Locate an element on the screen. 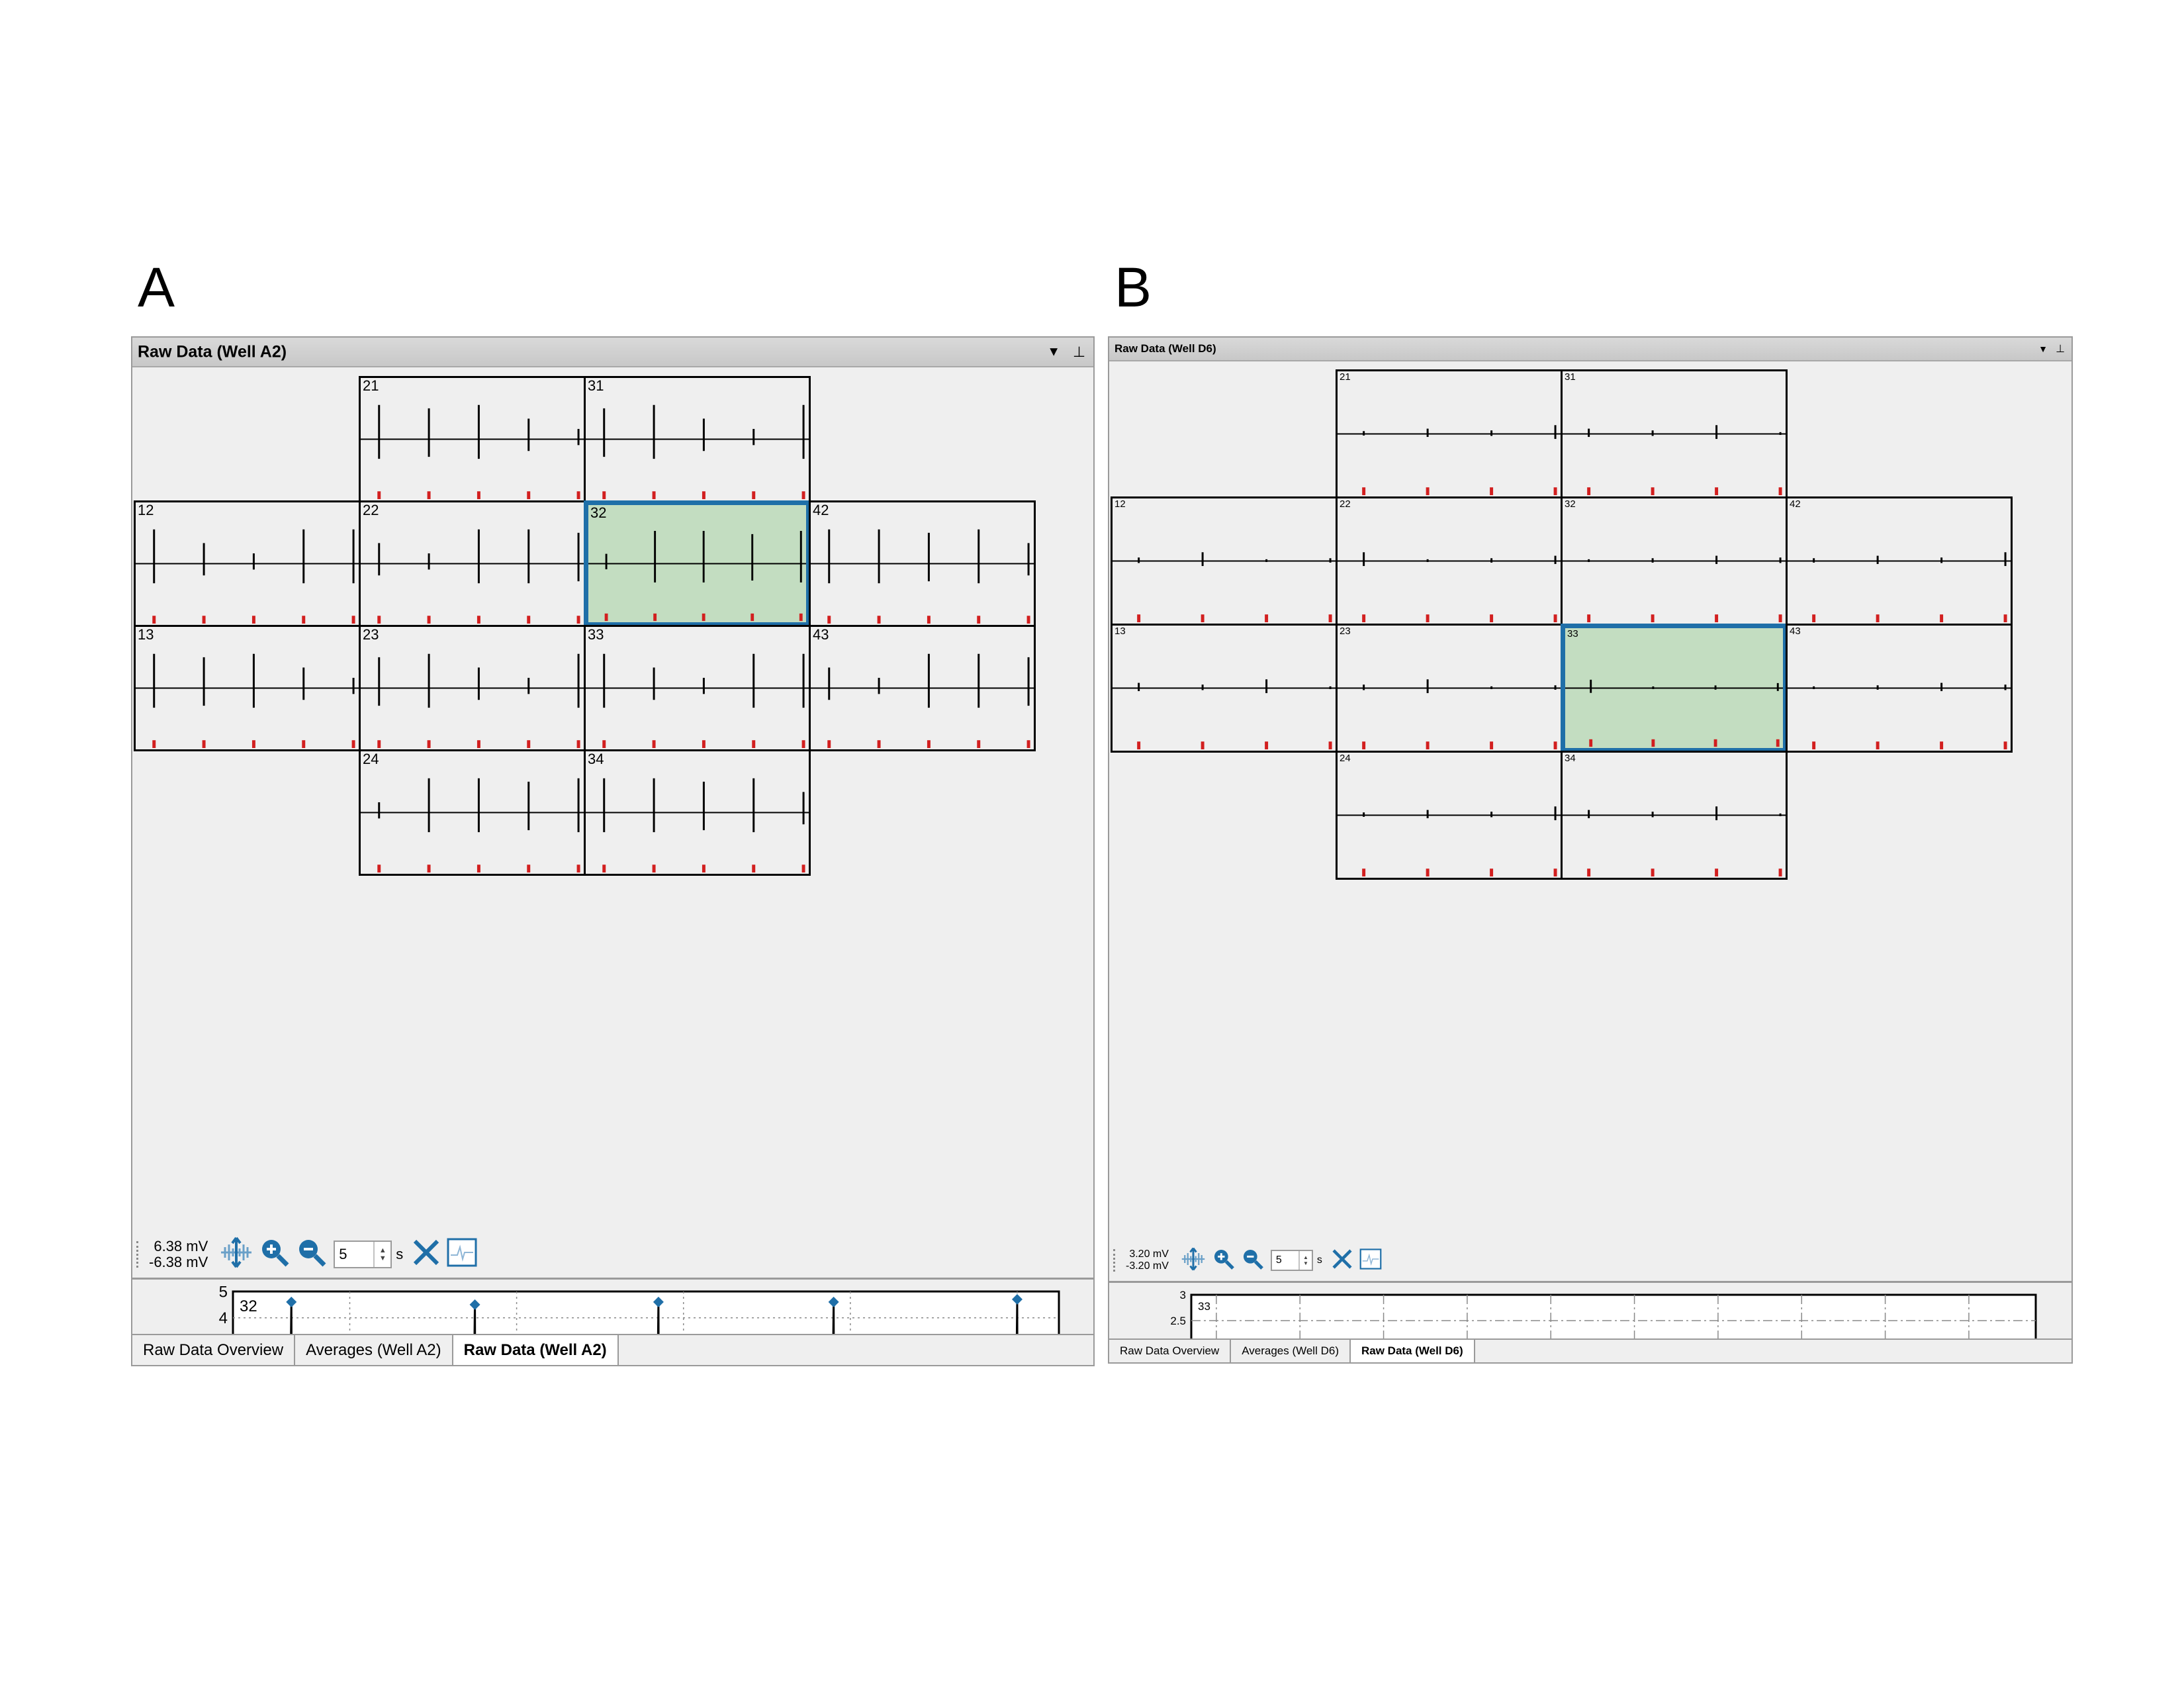  channel-label: 23 is located at coordinates (371, 634).